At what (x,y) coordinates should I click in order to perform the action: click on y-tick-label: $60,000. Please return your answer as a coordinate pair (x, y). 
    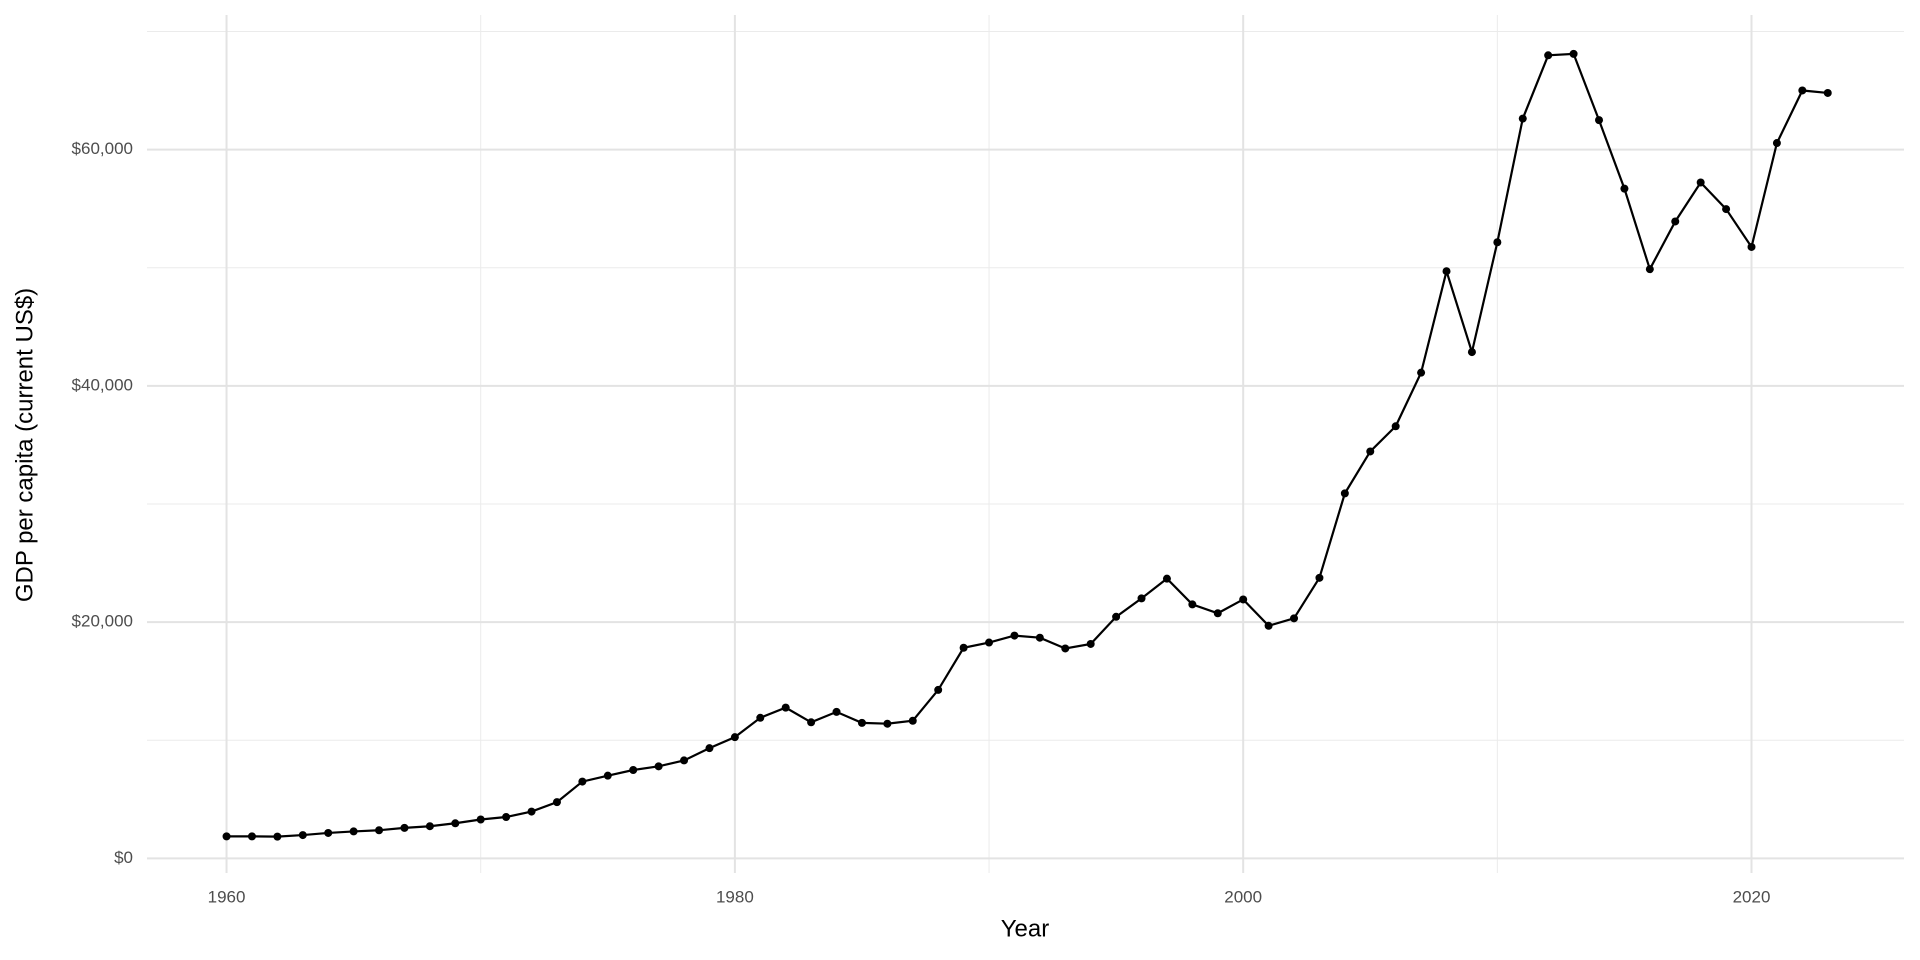
    Looking at the image, I should click on (102, 148).